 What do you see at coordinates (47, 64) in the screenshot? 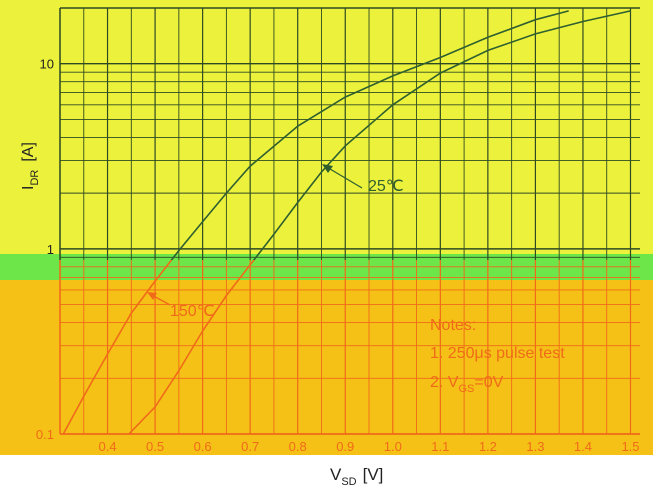
I see `y-tick-label: 10` at bounding box center [47, 64].